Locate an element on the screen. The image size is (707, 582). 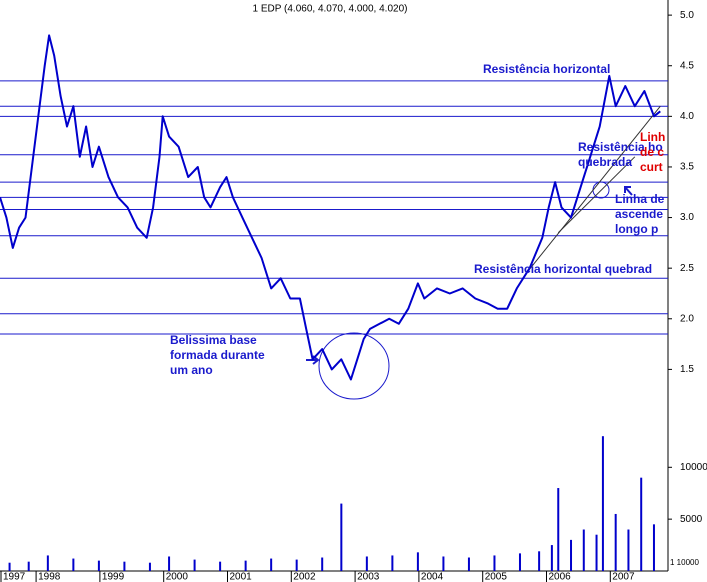
y-tick-label: 2.5 is located at coordinates (687, 268).